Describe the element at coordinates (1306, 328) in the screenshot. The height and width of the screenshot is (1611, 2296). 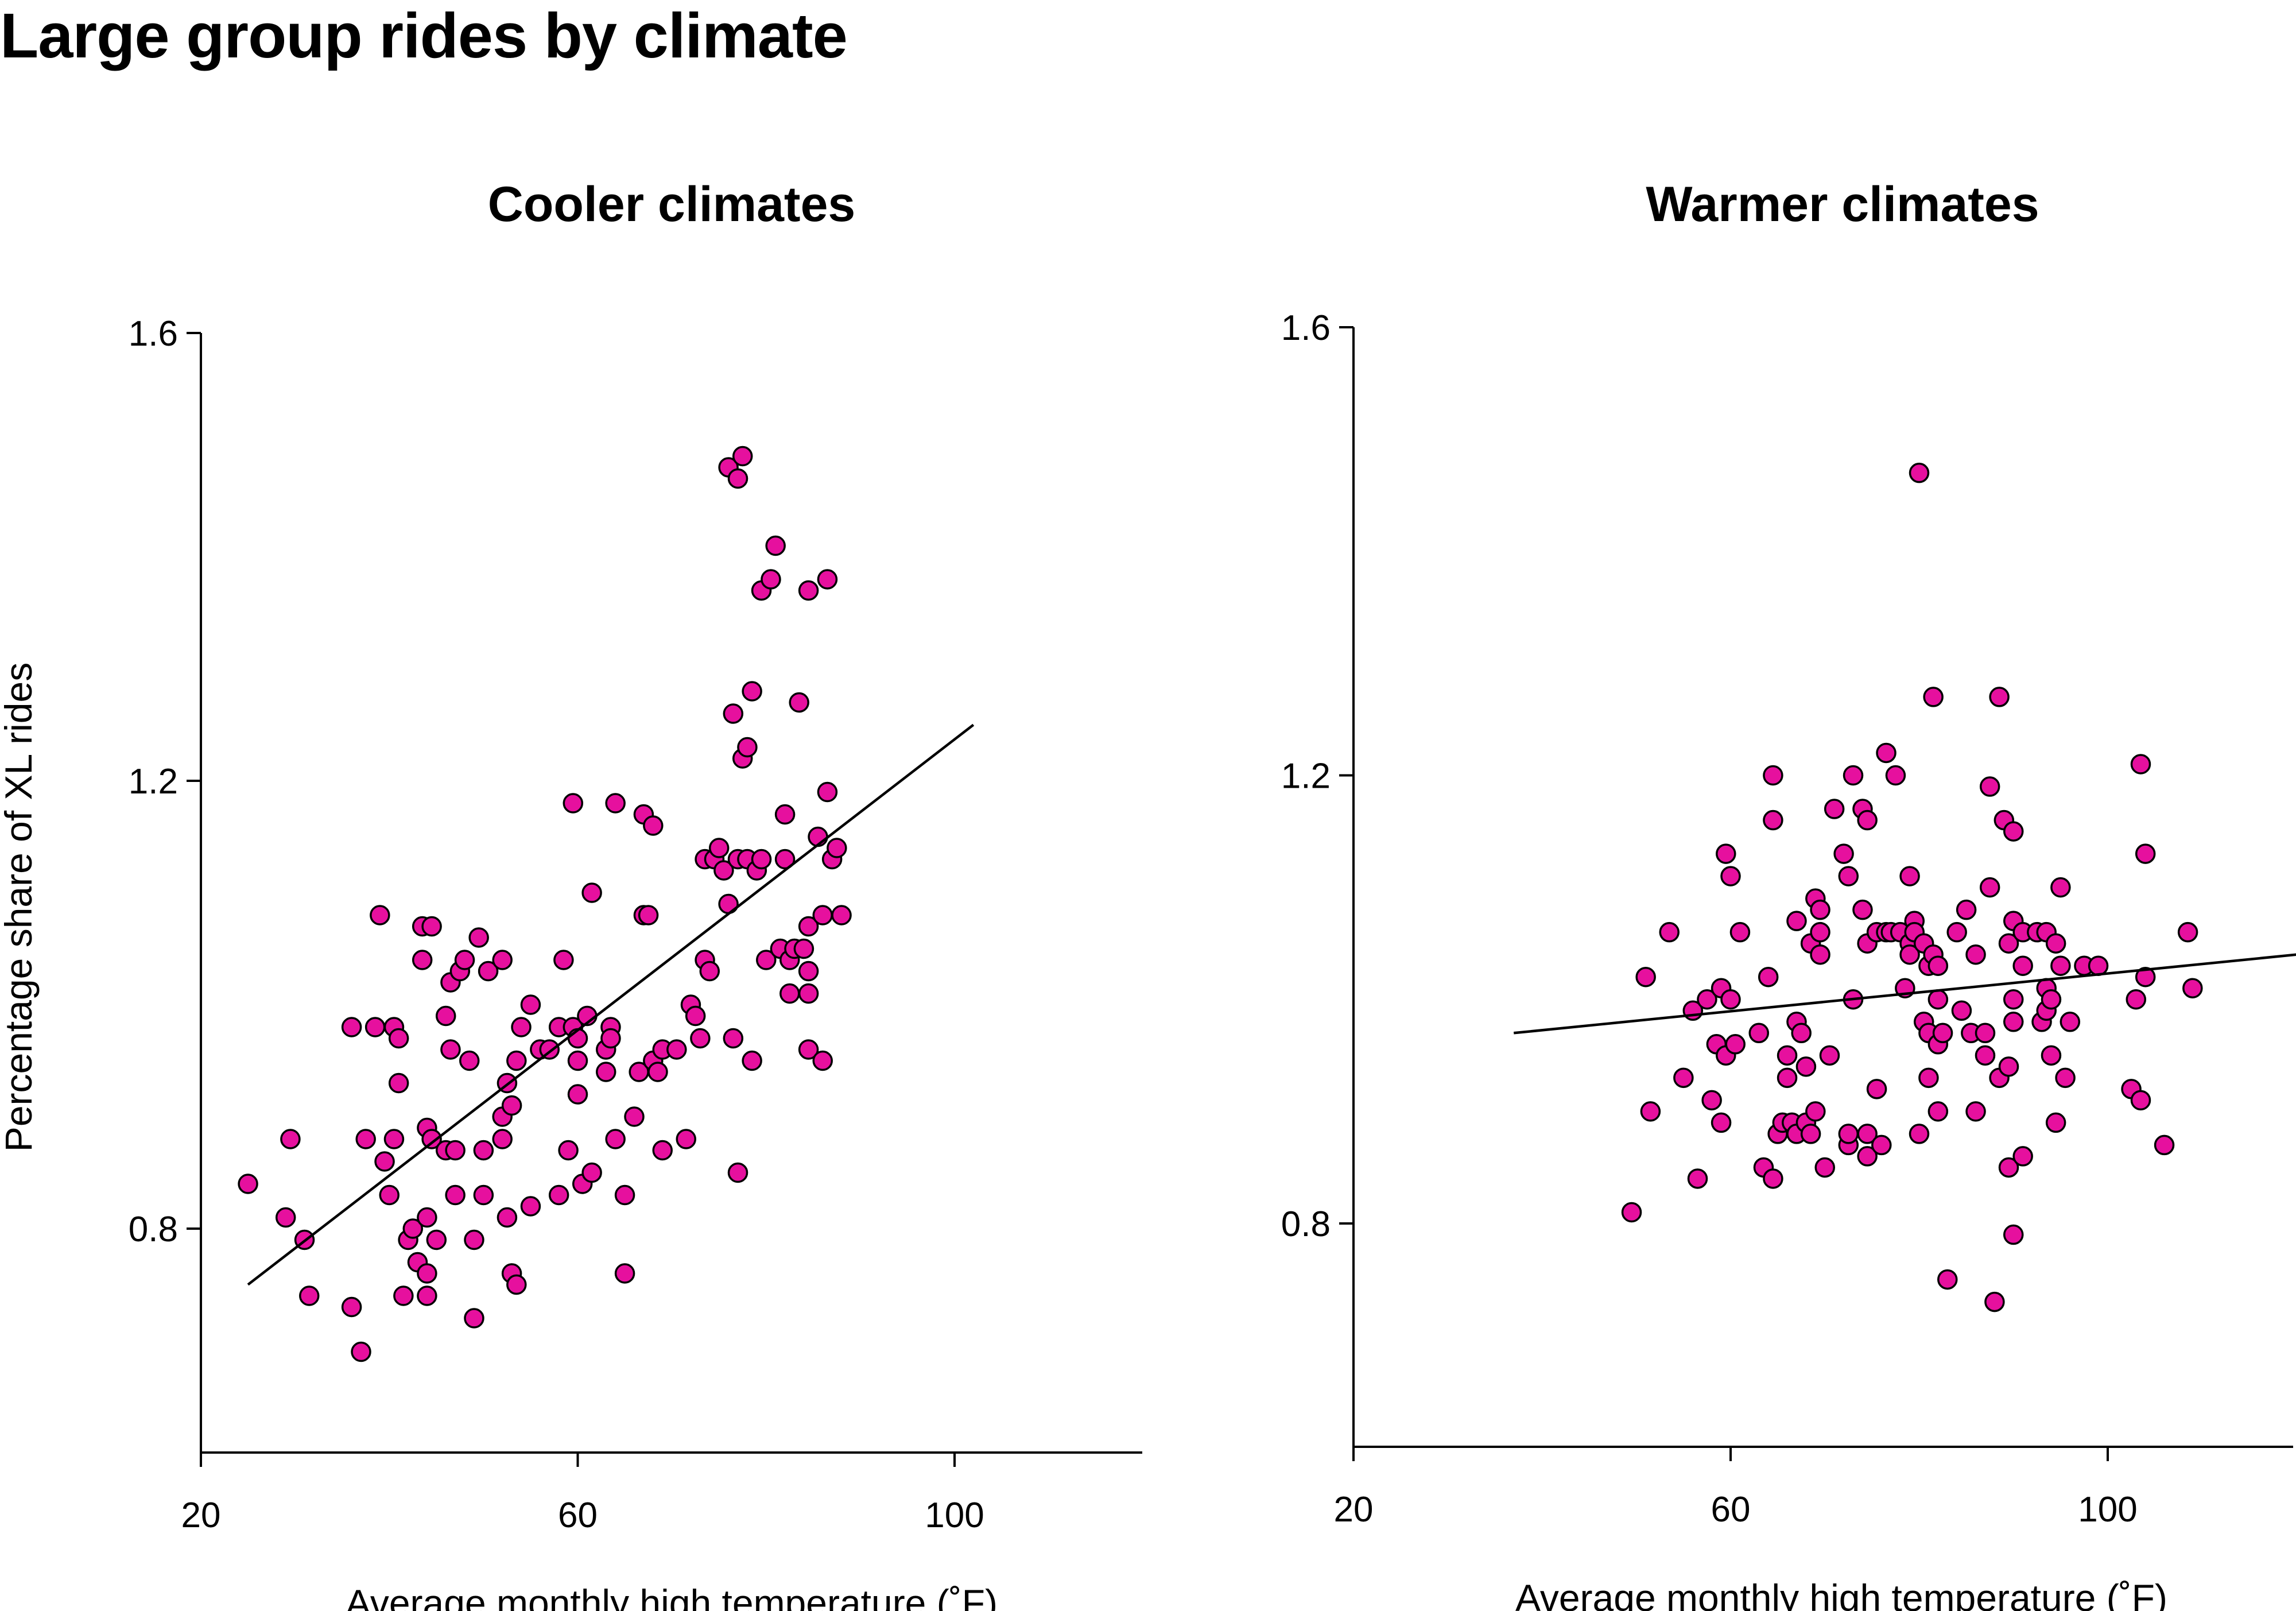
I see `y-tick-label: 1.6` at that location.